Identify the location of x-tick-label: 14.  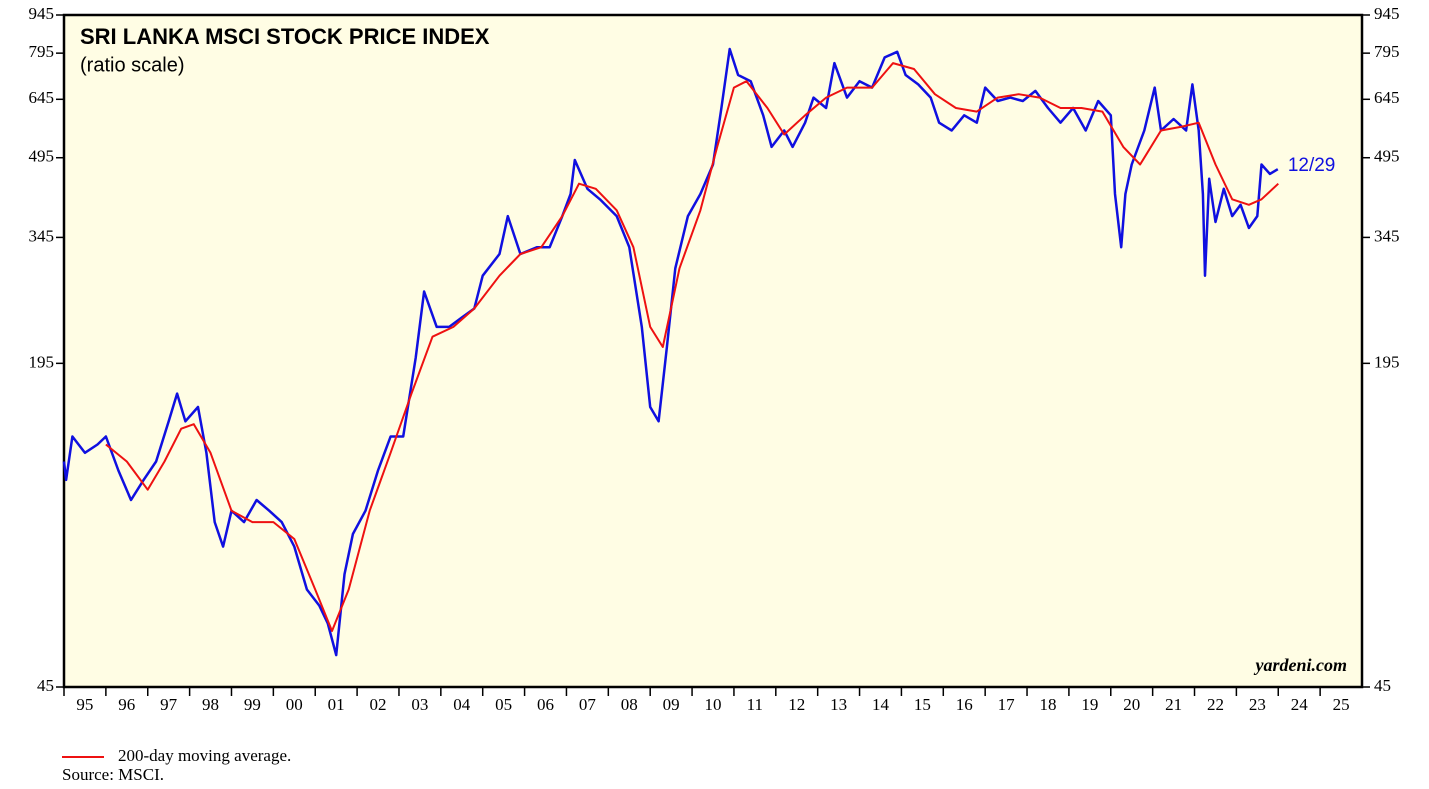
(881, 704).